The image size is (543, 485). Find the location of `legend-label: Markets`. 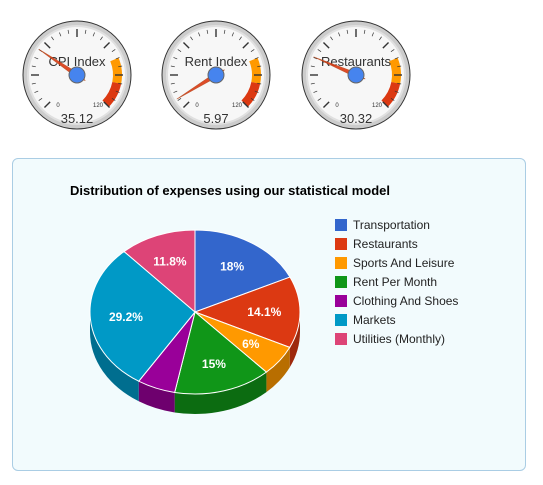

legend-label: Markets is located at coordinates (374, 319).